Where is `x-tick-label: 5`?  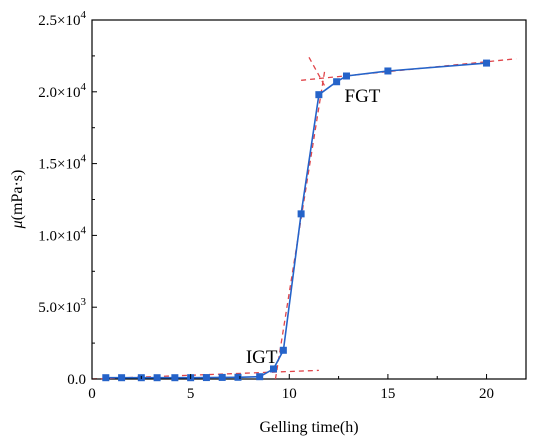
x-tick-label: 5 is located at coordinates (191, 394).